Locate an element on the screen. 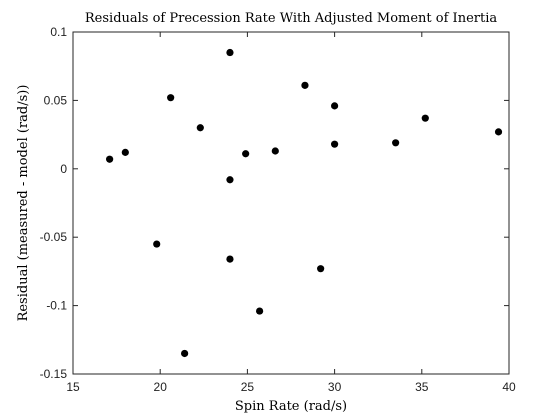 This screenshot has height=420, width=560. x-axis-label: Spin Rate (rad/s) is located at coordinates (291, 406).